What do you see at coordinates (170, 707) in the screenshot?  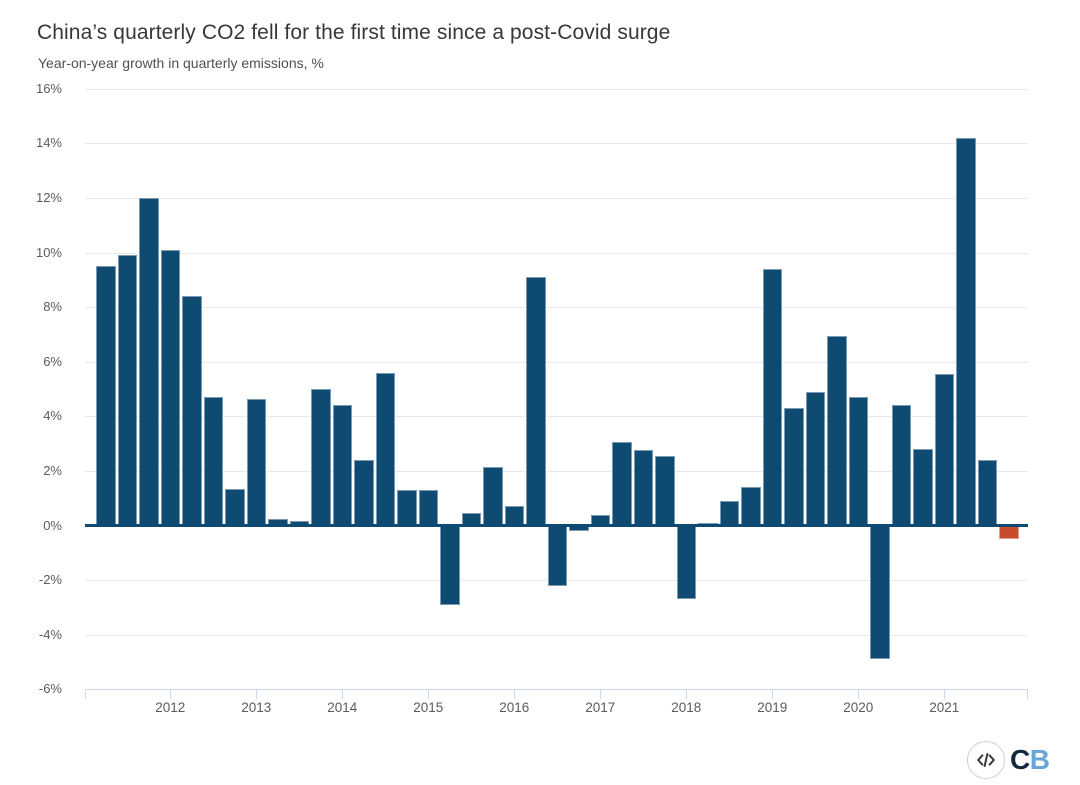 I see `x-axis-label-2012: 2012` at bounding box center [170, 707].